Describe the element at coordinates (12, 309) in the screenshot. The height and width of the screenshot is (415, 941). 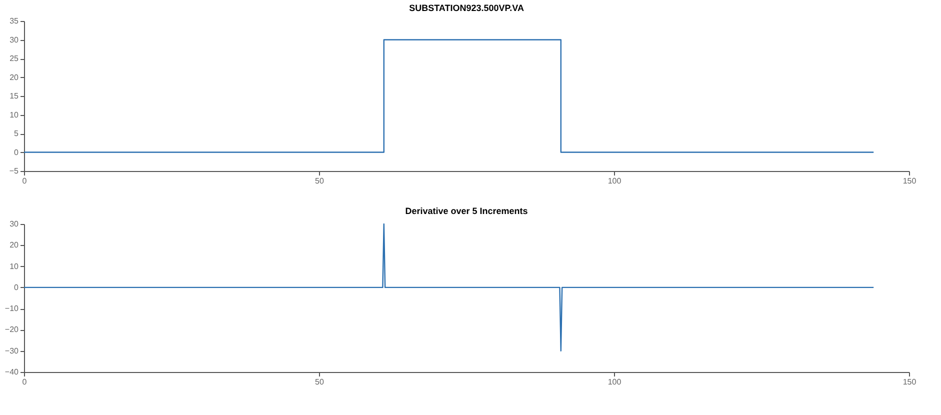
I see `y-tick-label: −10` at that location.